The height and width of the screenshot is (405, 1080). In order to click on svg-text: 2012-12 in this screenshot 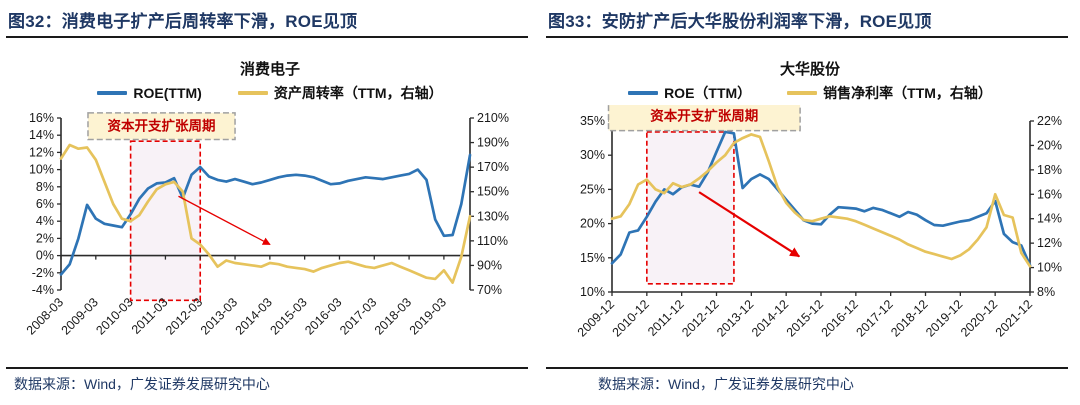, I will do `click(700, 318)`.